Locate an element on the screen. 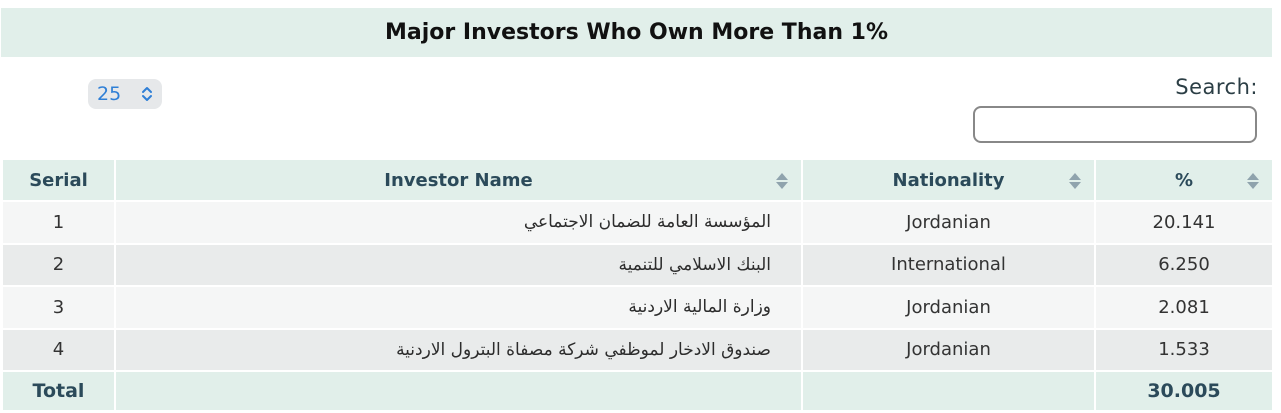 The width and height of the screenshot is (1281, 413). header-nationality-label: Nationality is located at coordinates (948, 180).